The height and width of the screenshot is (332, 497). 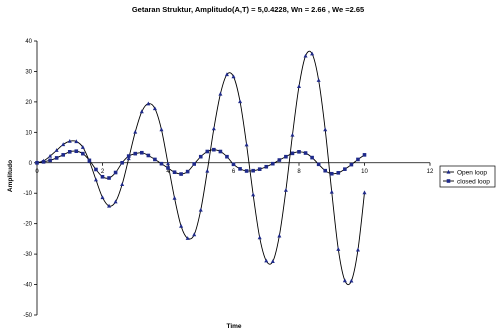 I want to click on legend: Open loop closed loop, so click(x=467, y=176).